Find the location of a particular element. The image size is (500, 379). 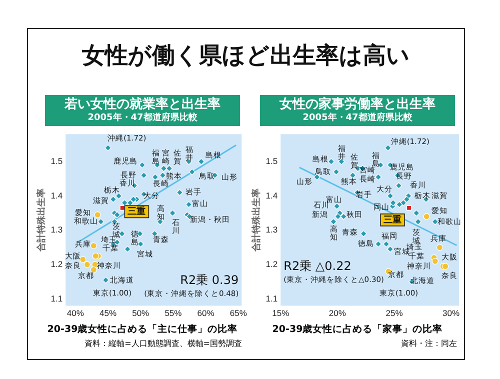

text: 資料・注：同左 is located at coordinates (429, 343).